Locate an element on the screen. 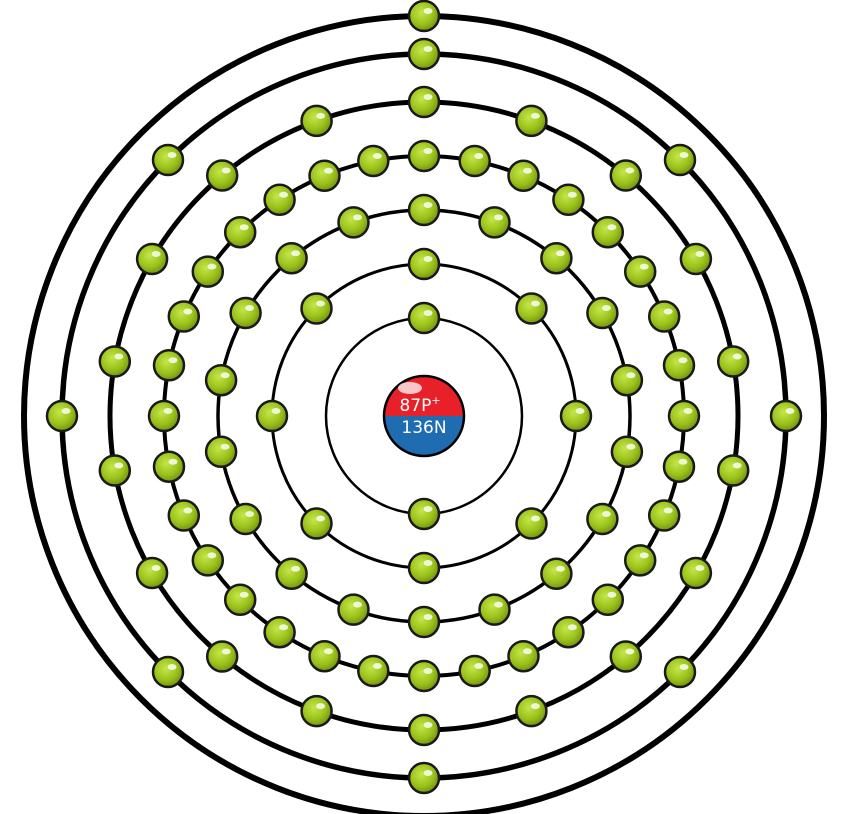 This screenshot has height=814, width=849. nucleus-outline is located at coordinates (424, 416).